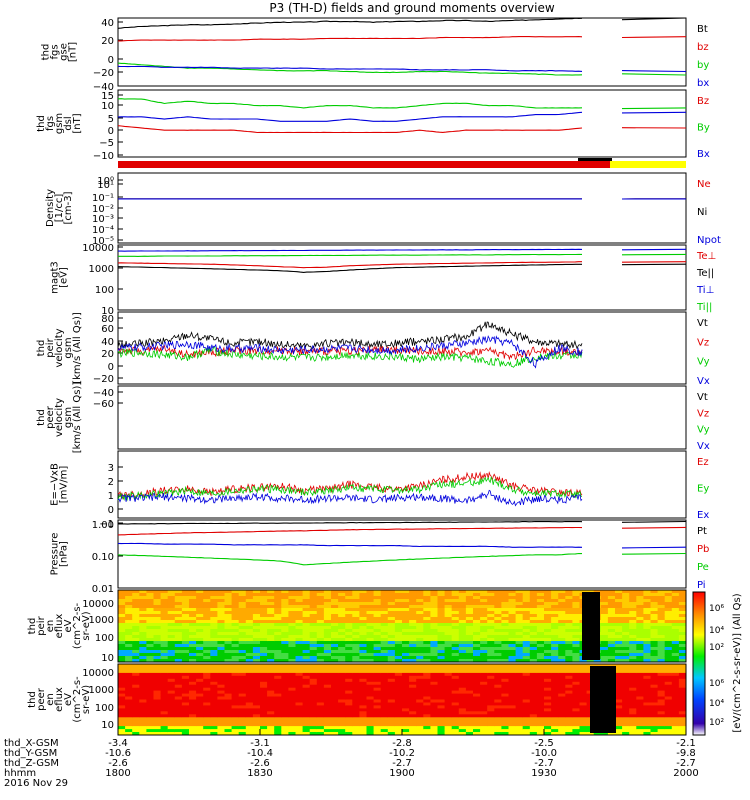 The height and width of the screenshot is (800, 750). I want to click on y-axis-label: peir, so click(41, 625).